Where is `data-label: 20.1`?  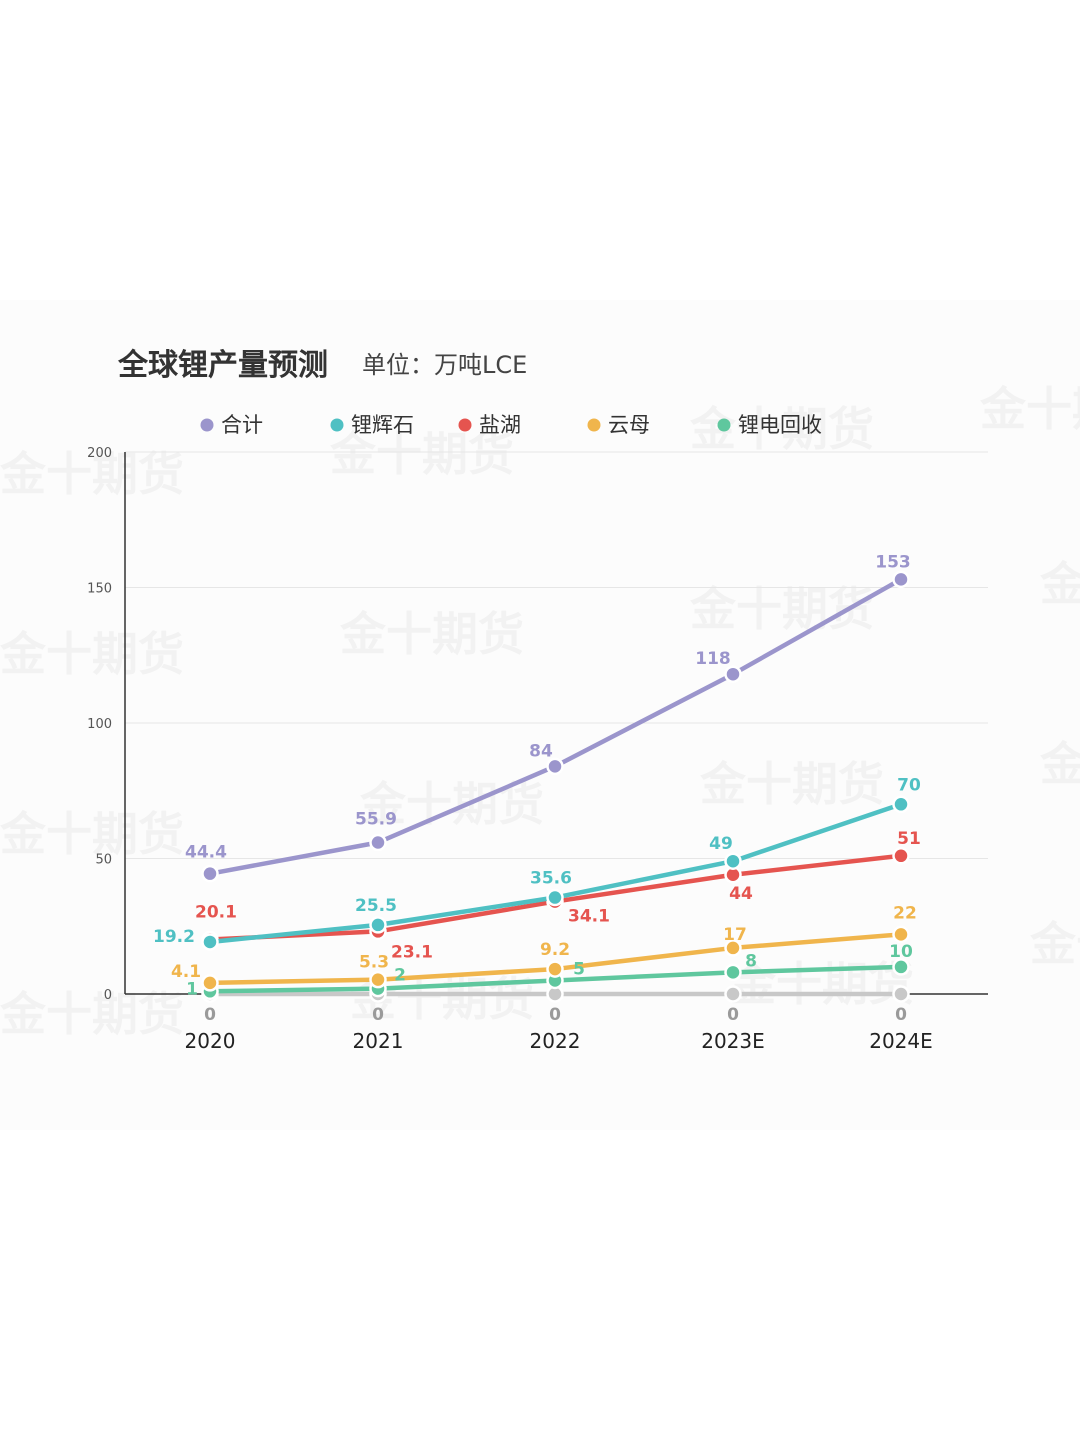
data-label: 20.1 is located at coordinates (216, 913).